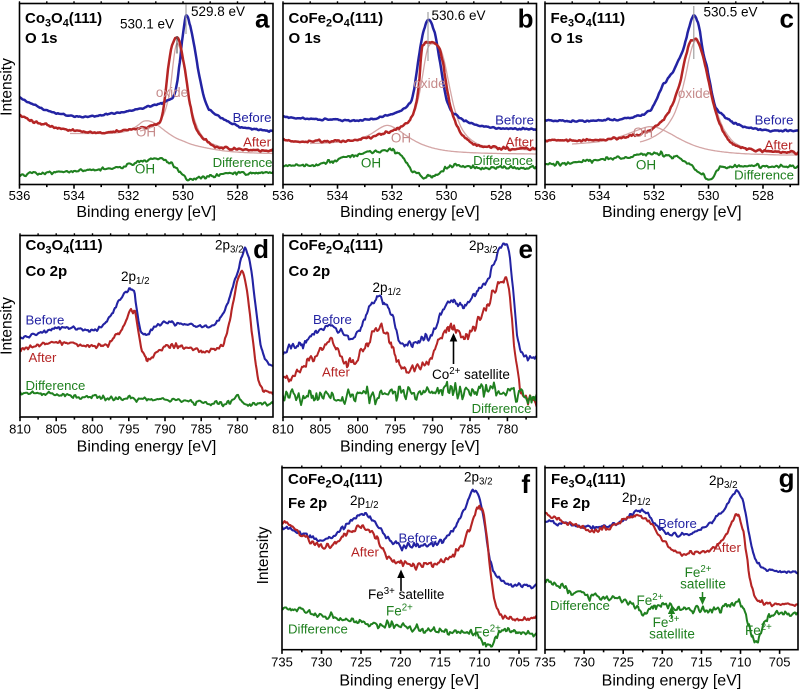 The width and height of the screenshot is (800, 696). What do you see at coordinates (525, 484) in the screenshot?
I see `svg-text: f` at bounding box center [525, 484].